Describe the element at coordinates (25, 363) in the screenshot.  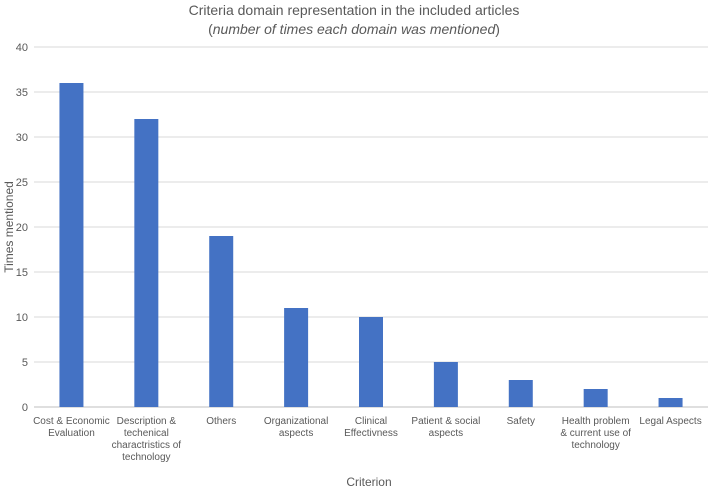
I see `y-tick-label: 5` at that location.